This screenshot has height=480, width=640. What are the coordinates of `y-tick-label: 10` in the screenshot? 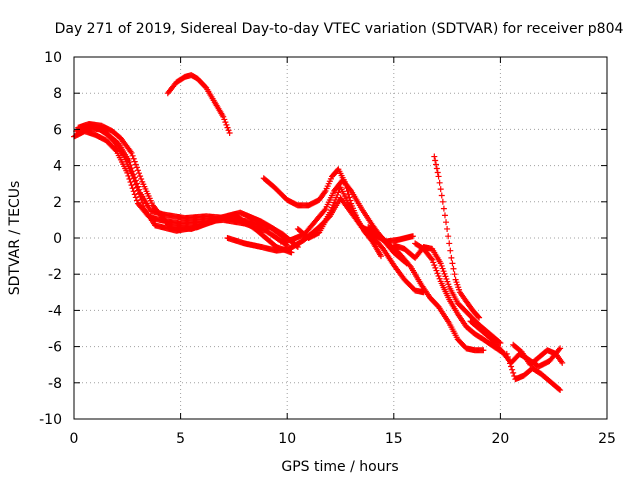 It's located at (53, 58).